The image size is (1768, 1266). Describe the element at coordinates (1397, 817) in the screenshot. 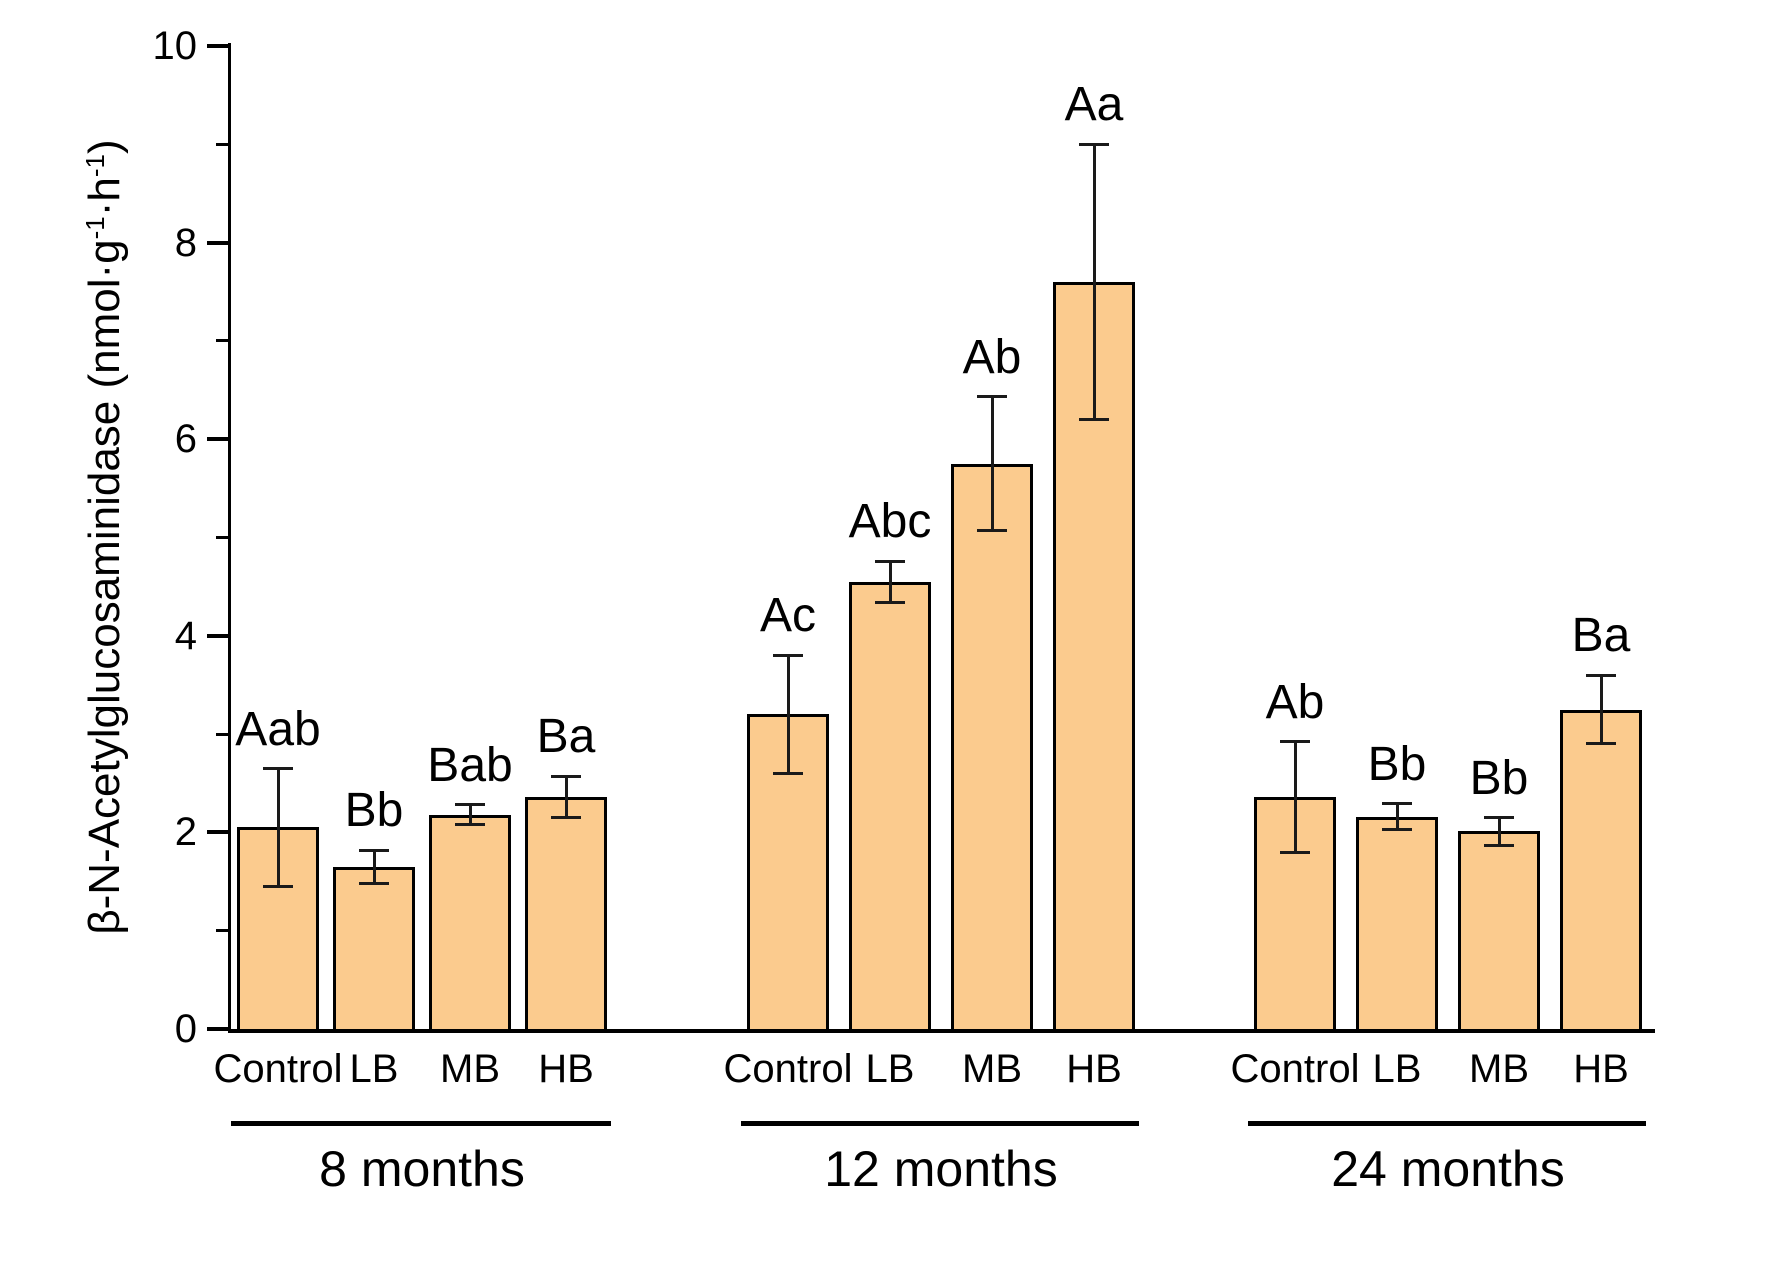

I see `error-bar-line-24-months-lb` at that location.